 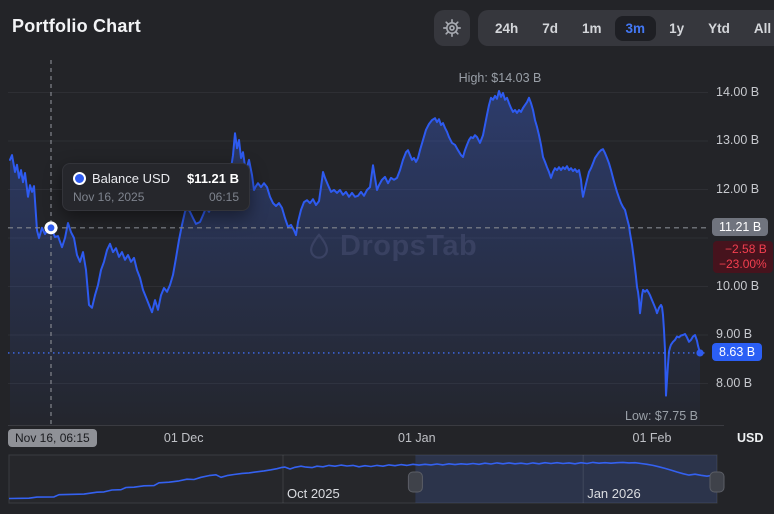 I want to click on time-range-group: 24h 7d 1m 3m 1y Ytd All, so click(x=626, y=28).